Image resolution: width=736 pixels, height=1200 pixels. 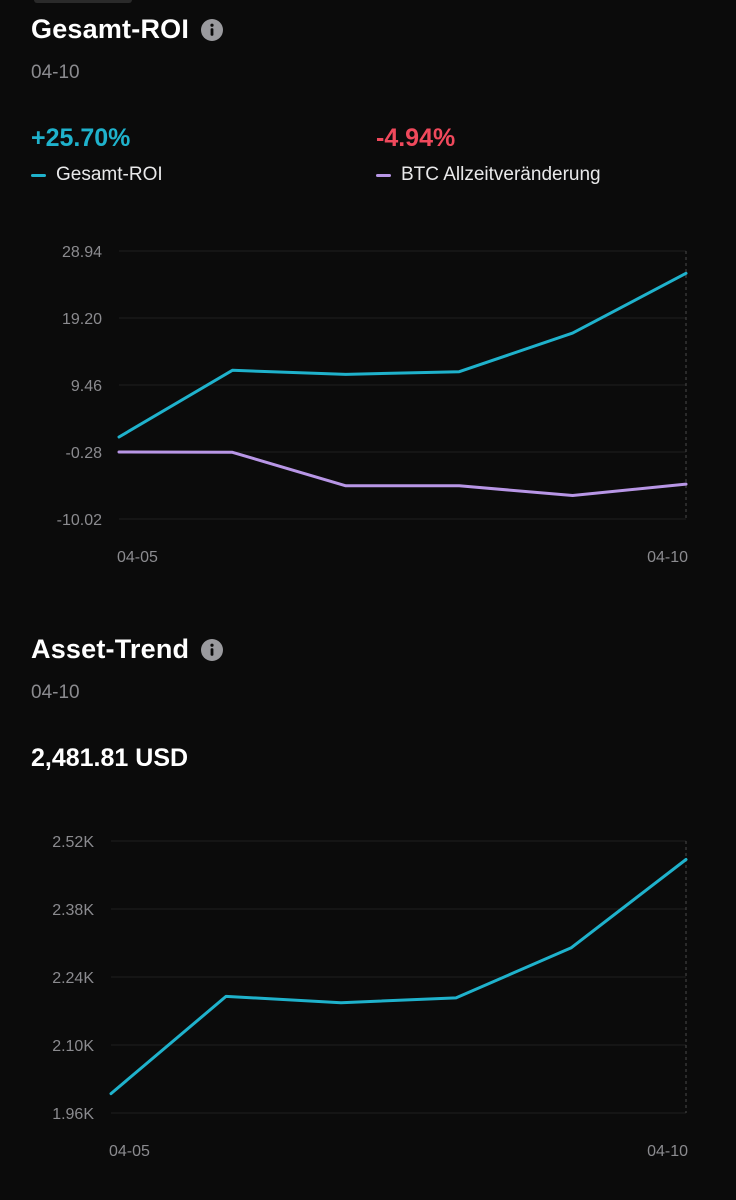 What do you see at coordinates (86, 386) in the screenshot?
I see `y-tick-label: 9.46` at bounding box center [86, 386].